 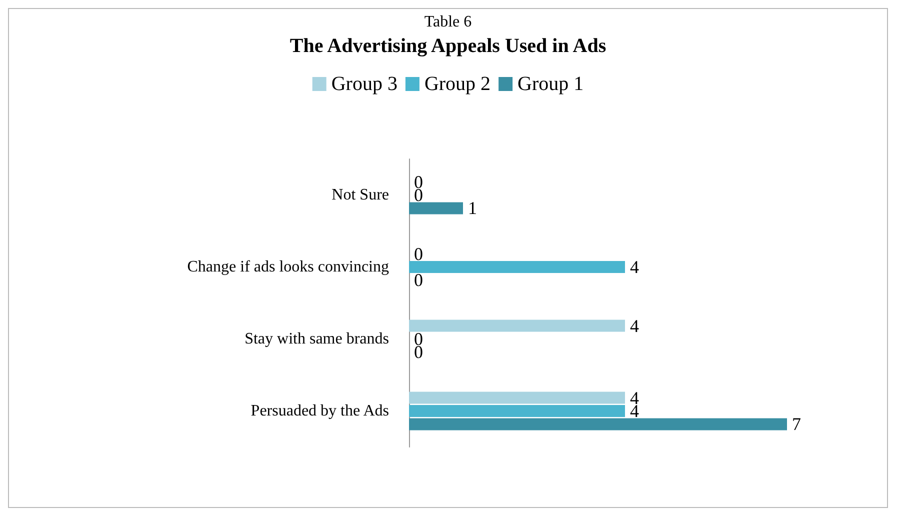 I want to click on chart-title: The Advertising Appeals Used in Ads, so click(x=448, y=46).